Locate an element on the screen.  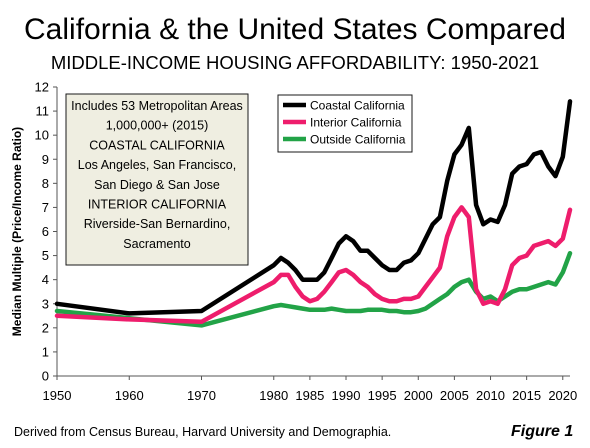
legend-label: Interior California is located at coordinates (356, 123).